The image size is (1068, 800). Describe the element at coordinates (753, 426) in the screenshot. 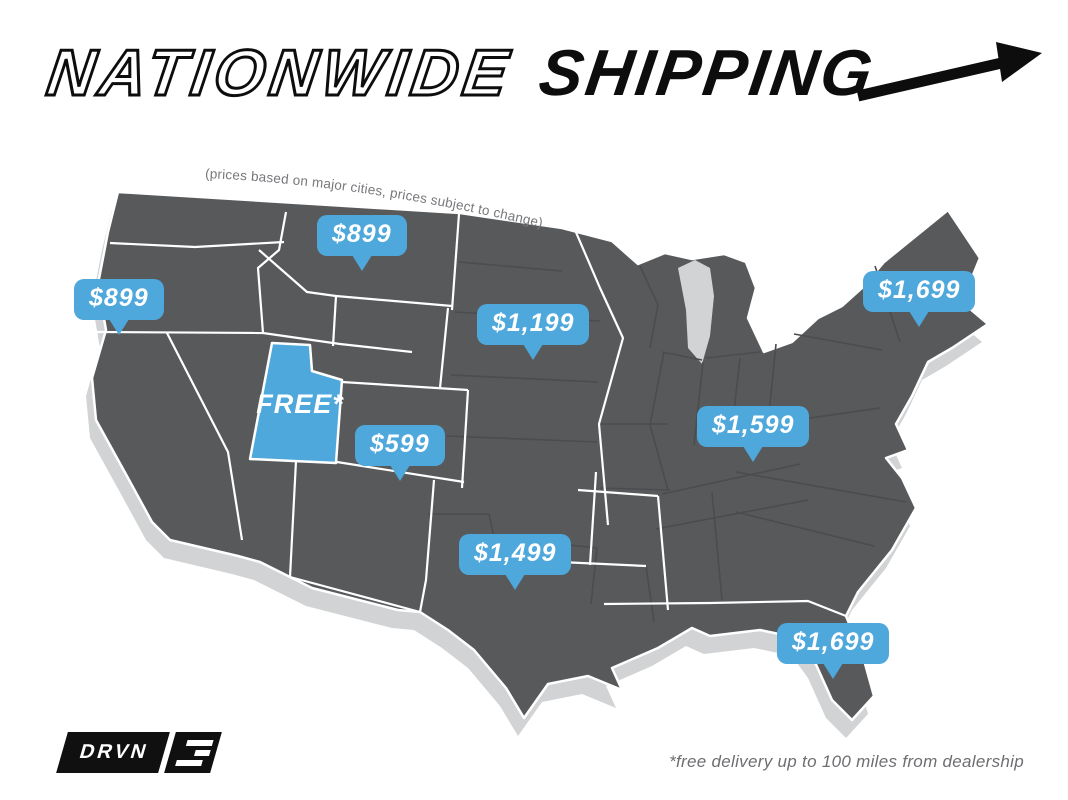

I see `price-pin-kentucky: $1,599` at that location.